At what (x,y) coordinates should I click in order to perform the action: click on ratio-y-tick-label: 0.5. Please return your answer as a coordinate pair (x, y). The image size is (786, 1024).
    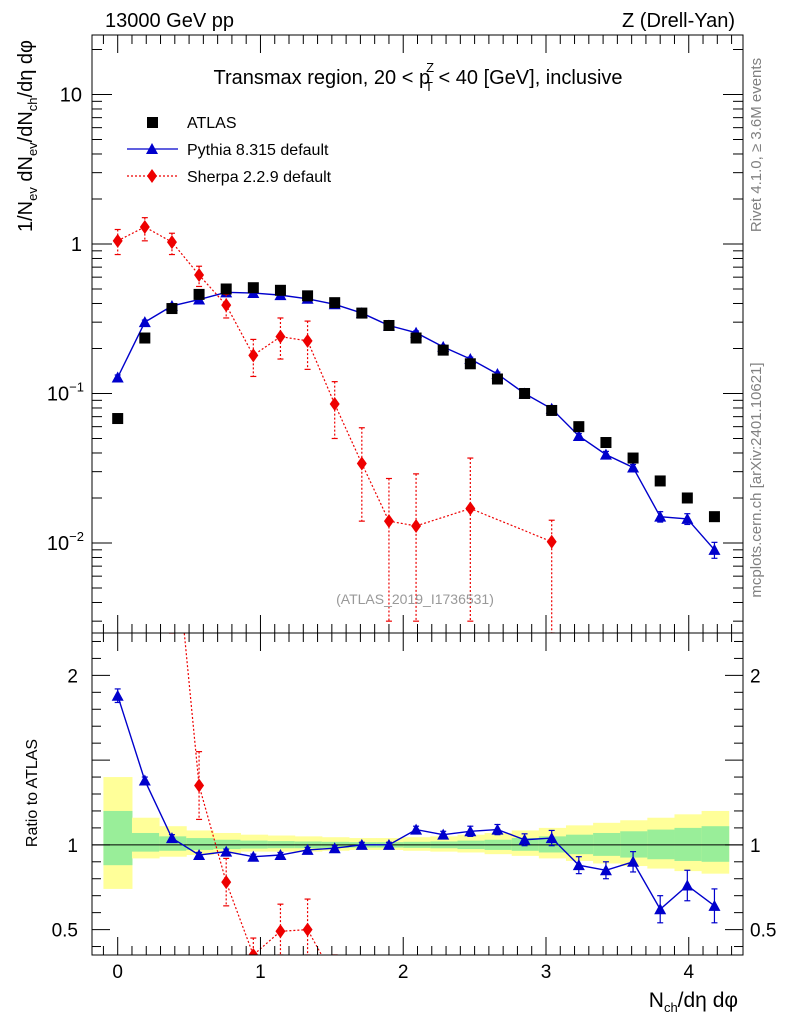
    Looking at the image, I should click on (65, 931).